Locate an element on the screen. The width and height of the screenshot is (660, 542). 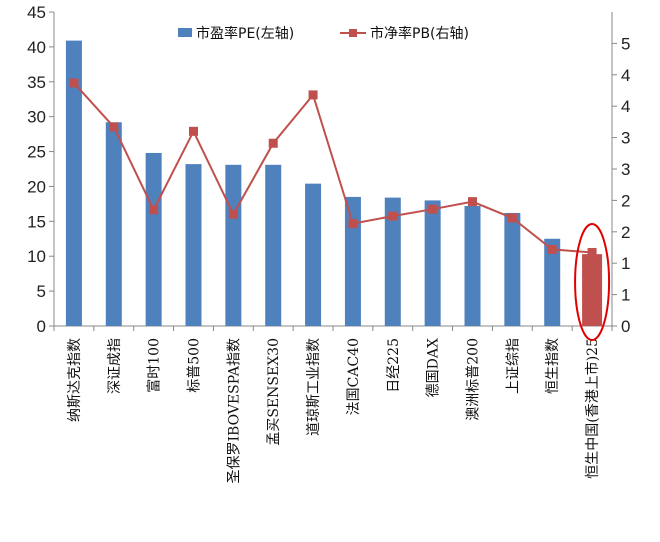
legend-label-pe: 市盈率PE(左轴) is located at coordinates (245, 33).